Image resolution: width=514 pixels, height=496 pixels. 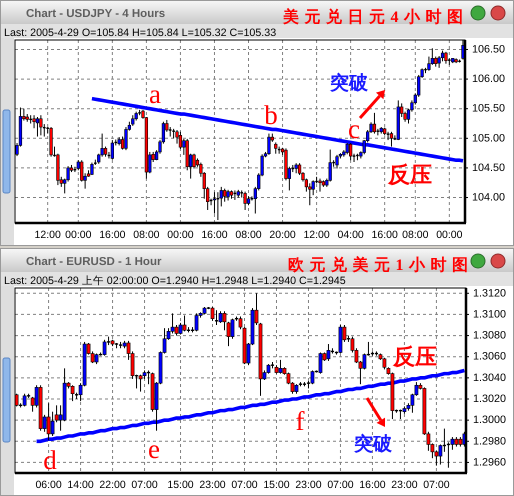 I want to click on x-tick-label: 22:00, so click(x=112, y=485).